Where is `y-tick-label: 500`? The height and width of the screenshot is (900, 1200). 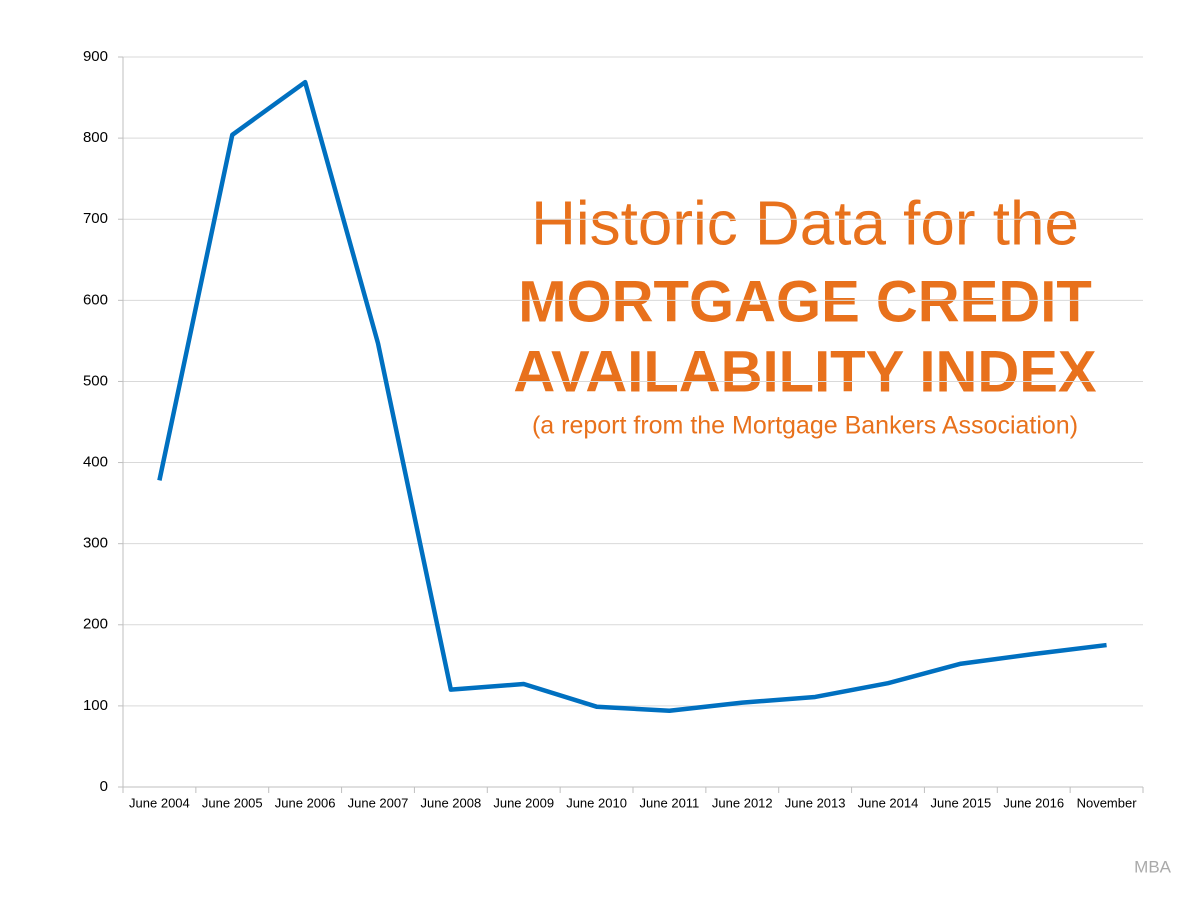
y-tick-label: 500 is located at coordinates (95, 380).